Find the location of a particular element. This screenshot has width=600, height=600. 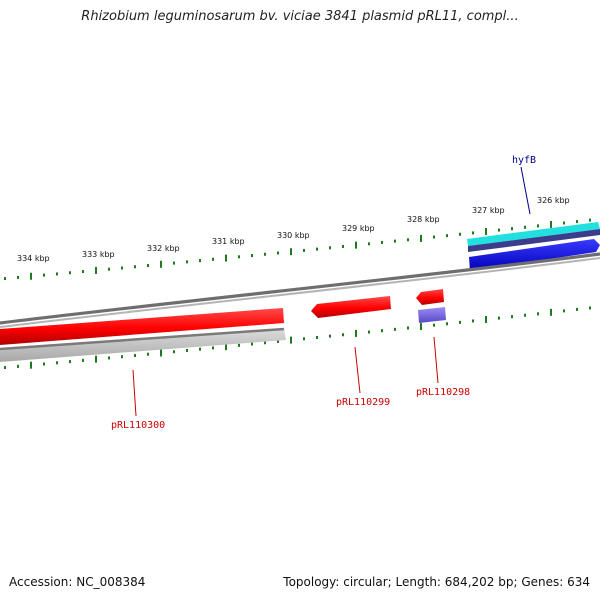

hyfB-gene-arrow is located at coordinates (534, 255).